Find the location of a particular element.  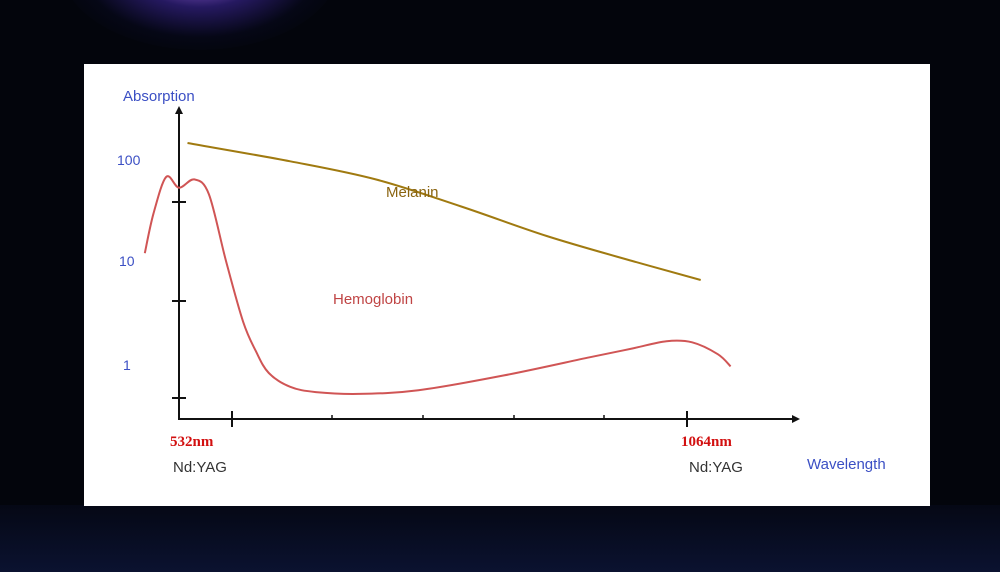

background-haze is located at coordinates (500, 538).